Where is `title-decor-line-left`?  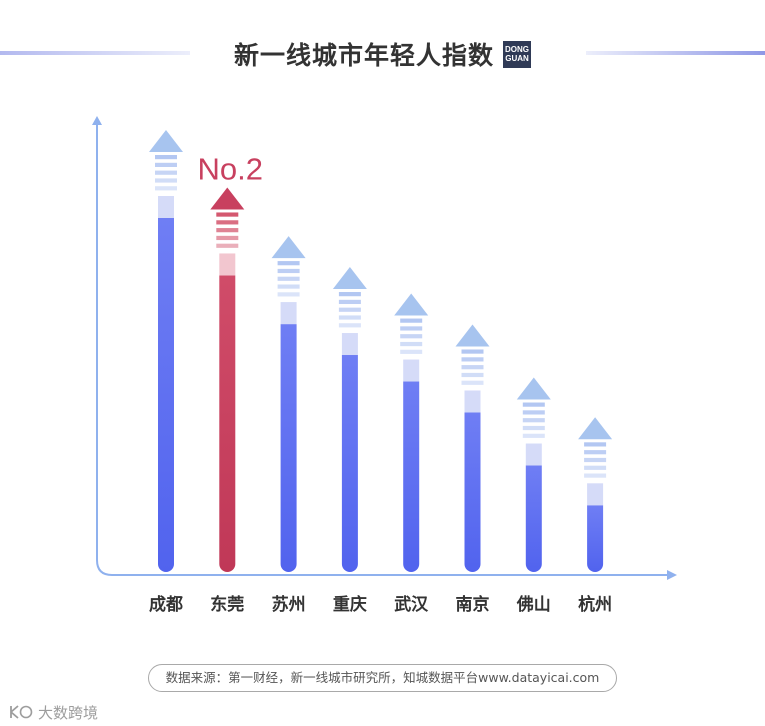 title-decor-line-left is located at coordinates (95, 53).